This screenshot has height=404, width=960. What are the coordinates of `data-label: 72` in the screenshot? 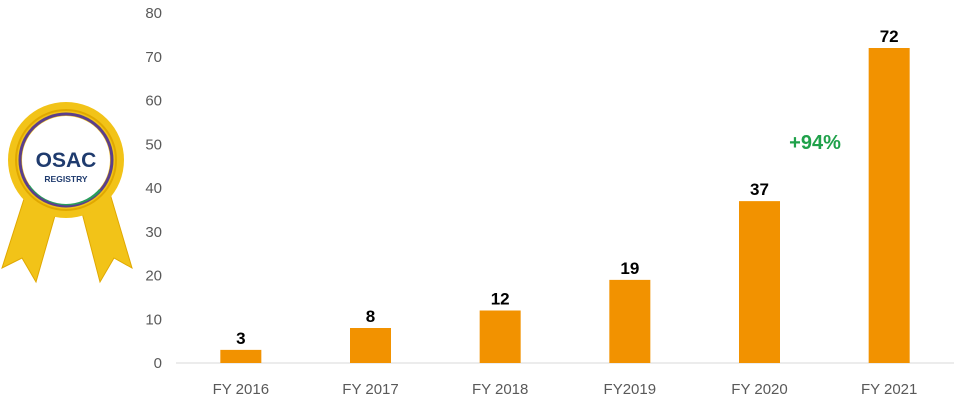 It's located at (889, 36).